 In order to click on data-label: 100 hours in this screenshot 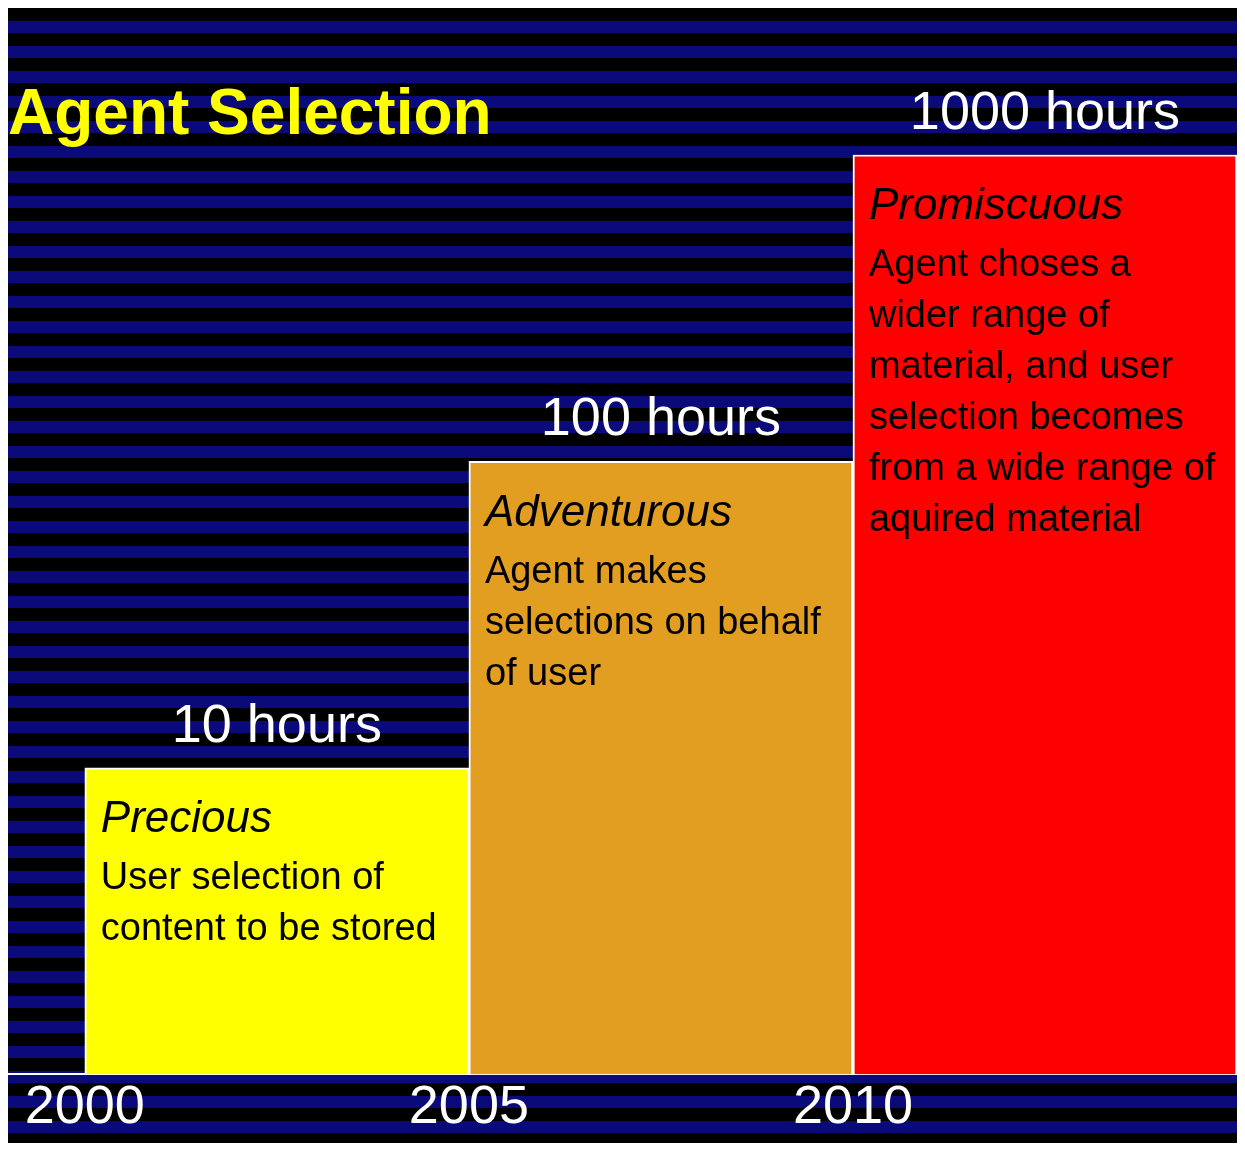, I will do `click(660, 416)`.